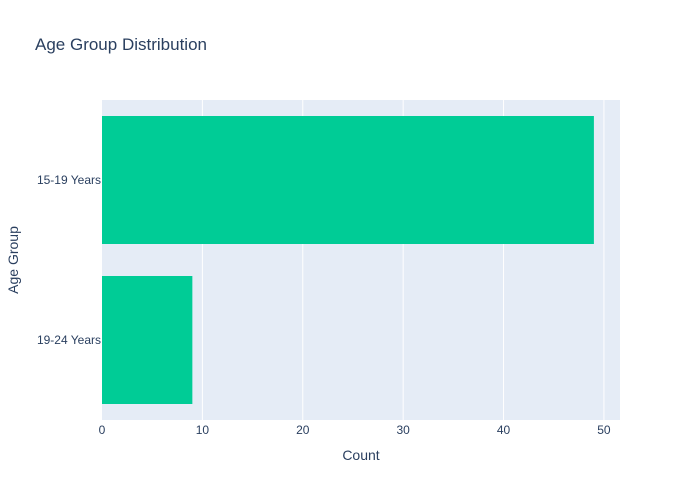 The image size is (700, 500). I want to click on x-tick-label: 50, so click(604, 430).